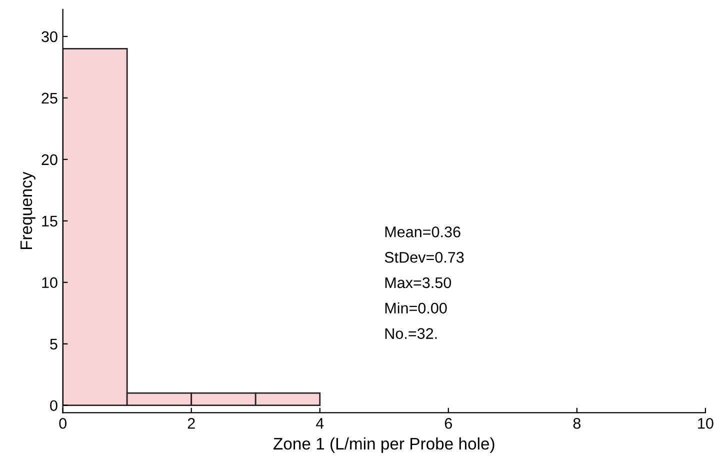 The width and height of the screenshot is (714, 469). Describe the element at coordinates (576, 423) in the screenshot. I see `x-tick-label: 8` at that location.